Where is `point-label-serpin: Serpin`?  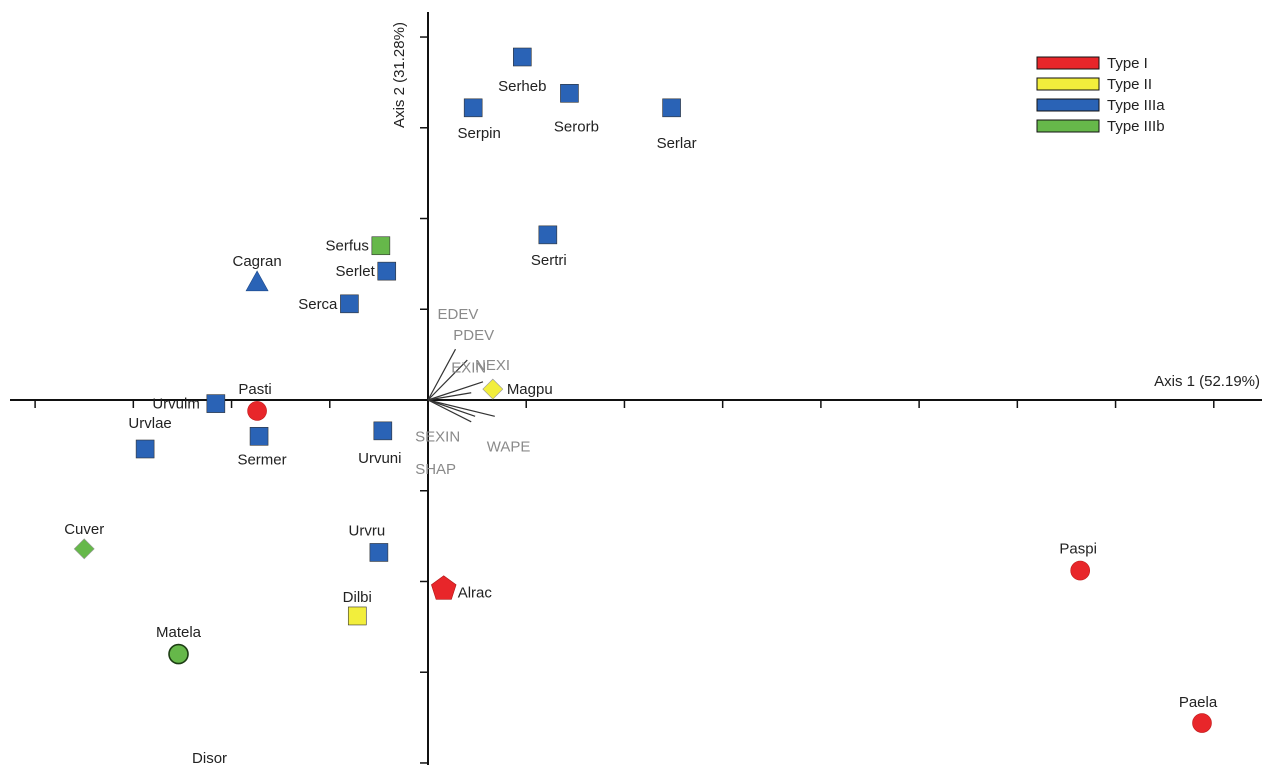 point-label-serpin: Serpin is located at coordinates (479, 133).